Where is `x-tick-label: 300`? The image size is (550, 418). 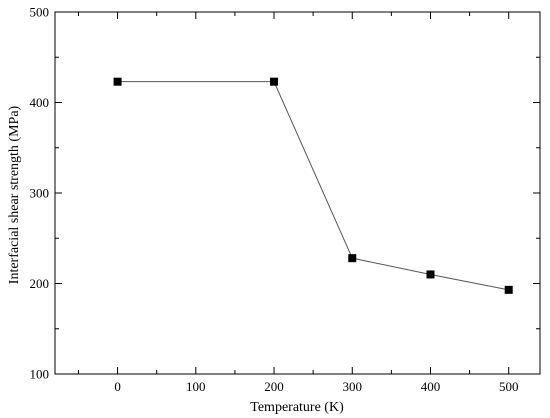 x-tick-label: 300 is located at coordinates (353, 386).